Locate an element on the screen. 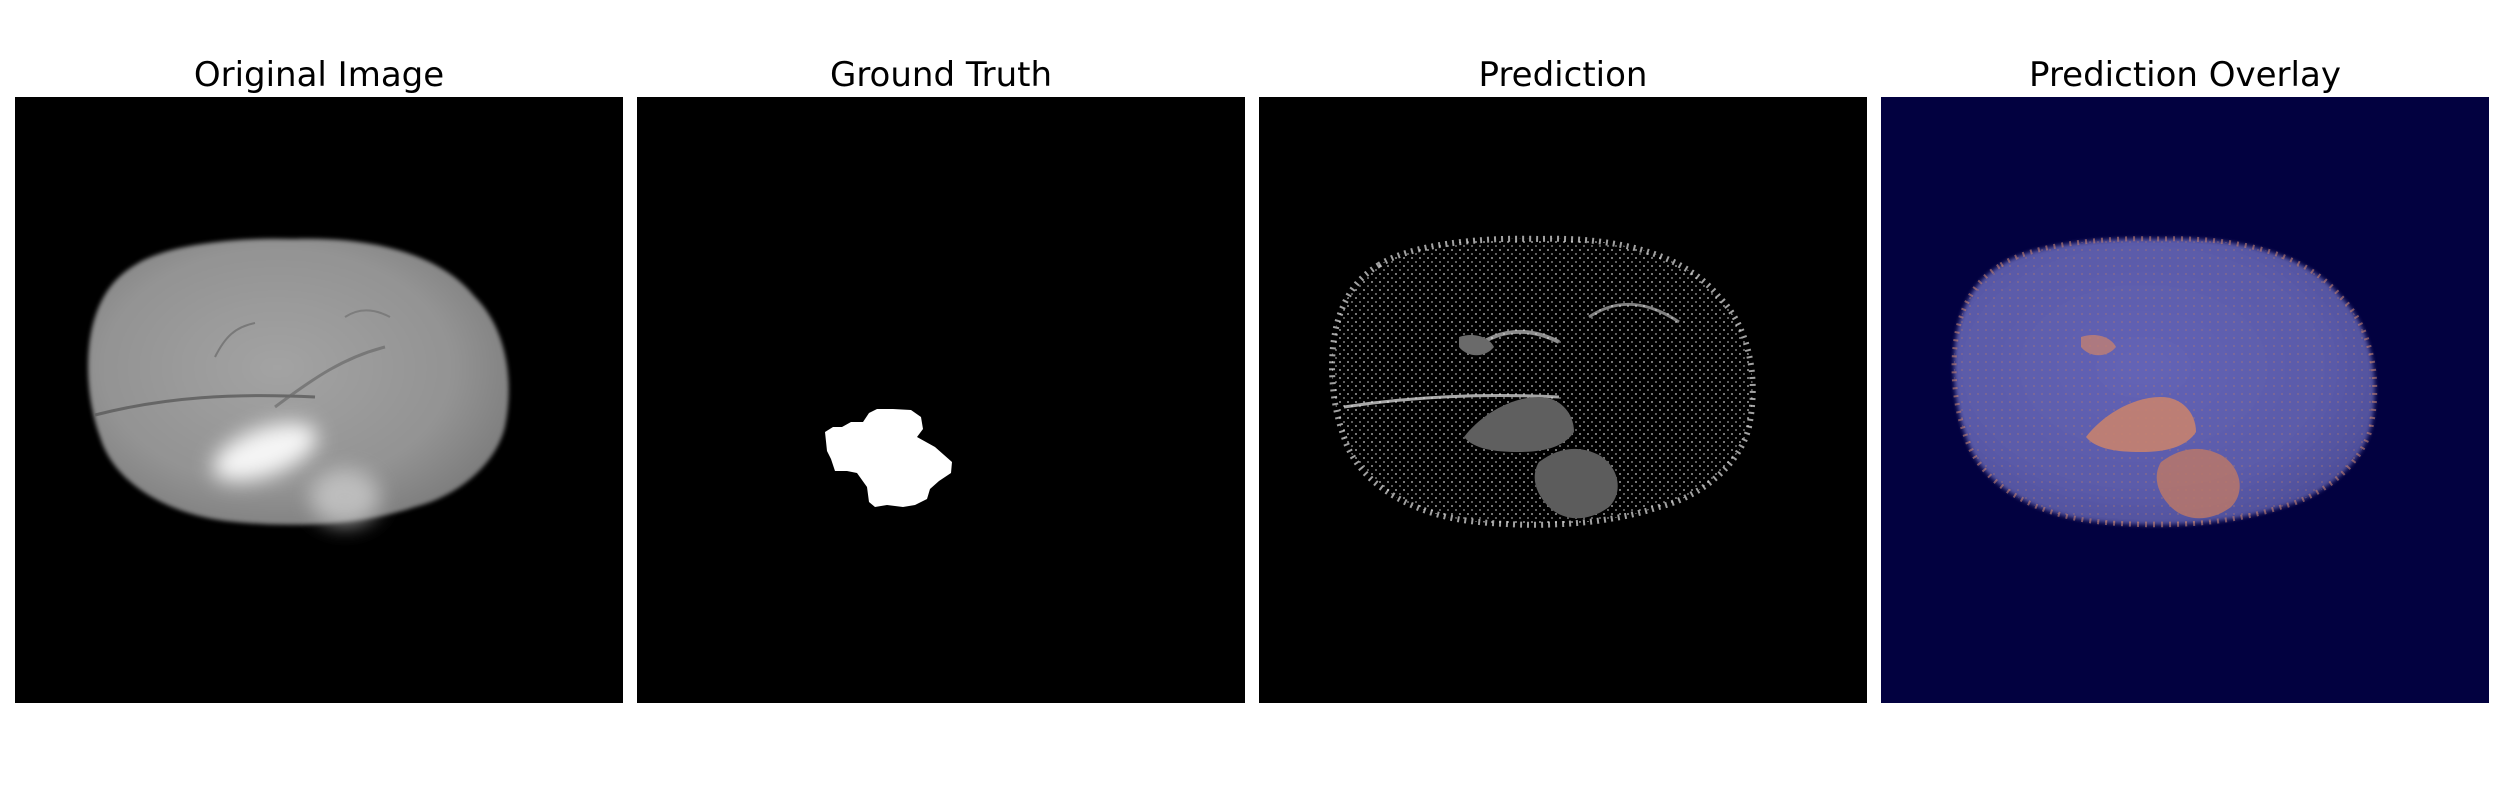  panel-title: Ground Truth is located at coordinates (941, 75).